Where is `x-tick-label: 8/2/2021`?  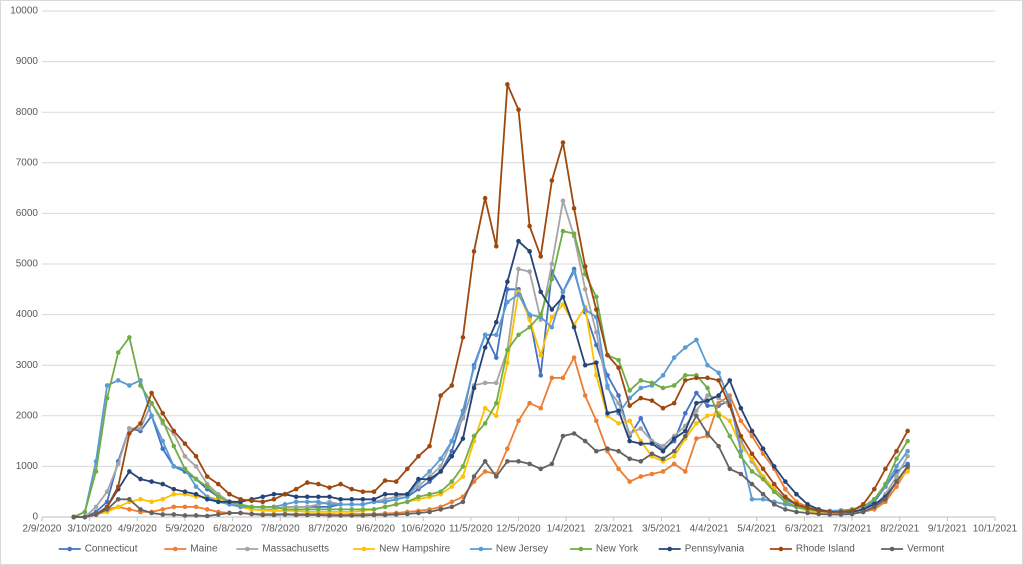
x-tick-label: 8/2/2021 is located at coordinates (899, 529).